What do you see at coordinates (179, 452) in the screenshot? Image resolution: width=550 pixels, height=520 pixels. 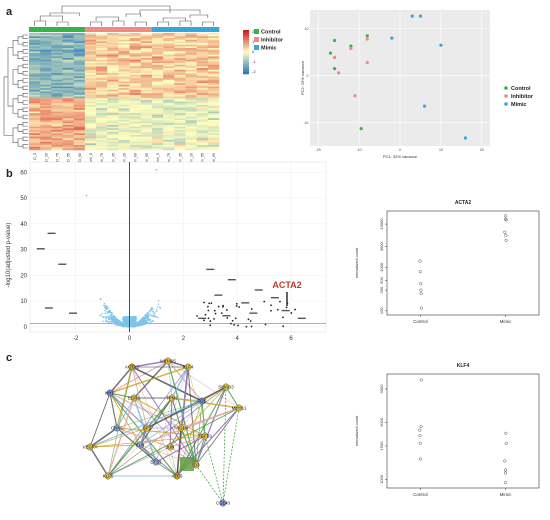 I see `network-edge` at bounding box center [179, 452].